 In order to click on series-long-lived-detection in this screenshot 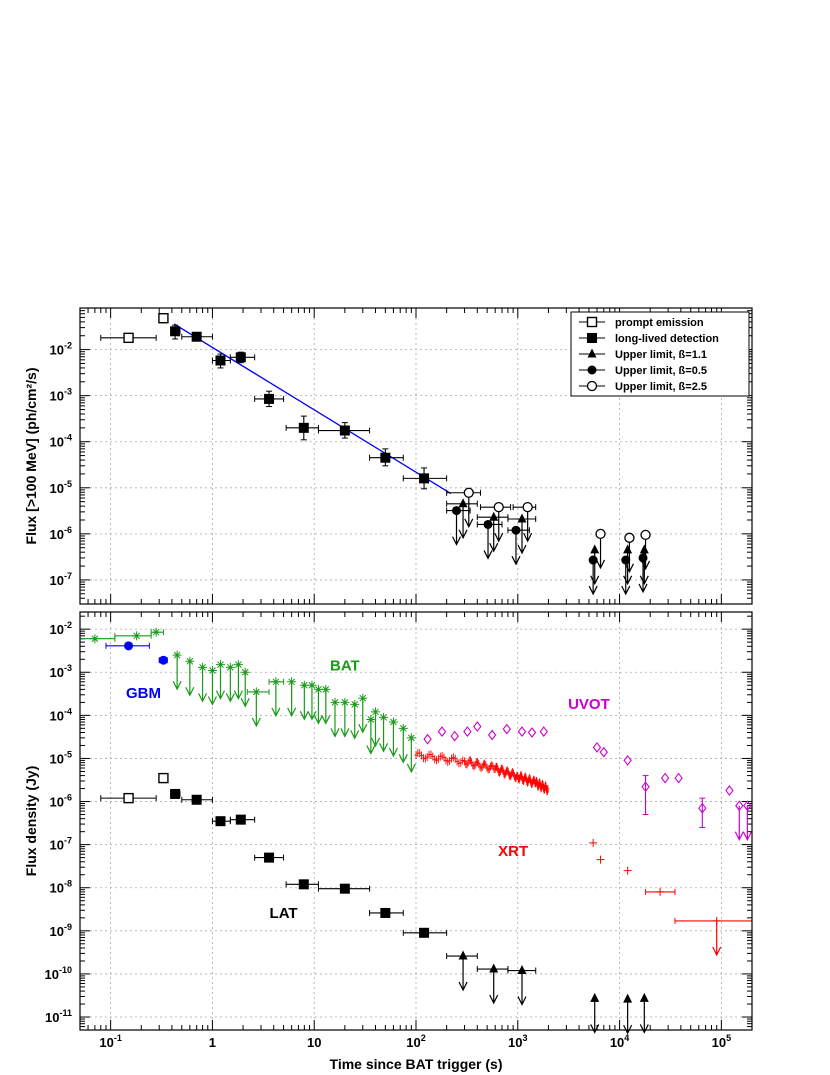, I will do `click(309, 407)`.